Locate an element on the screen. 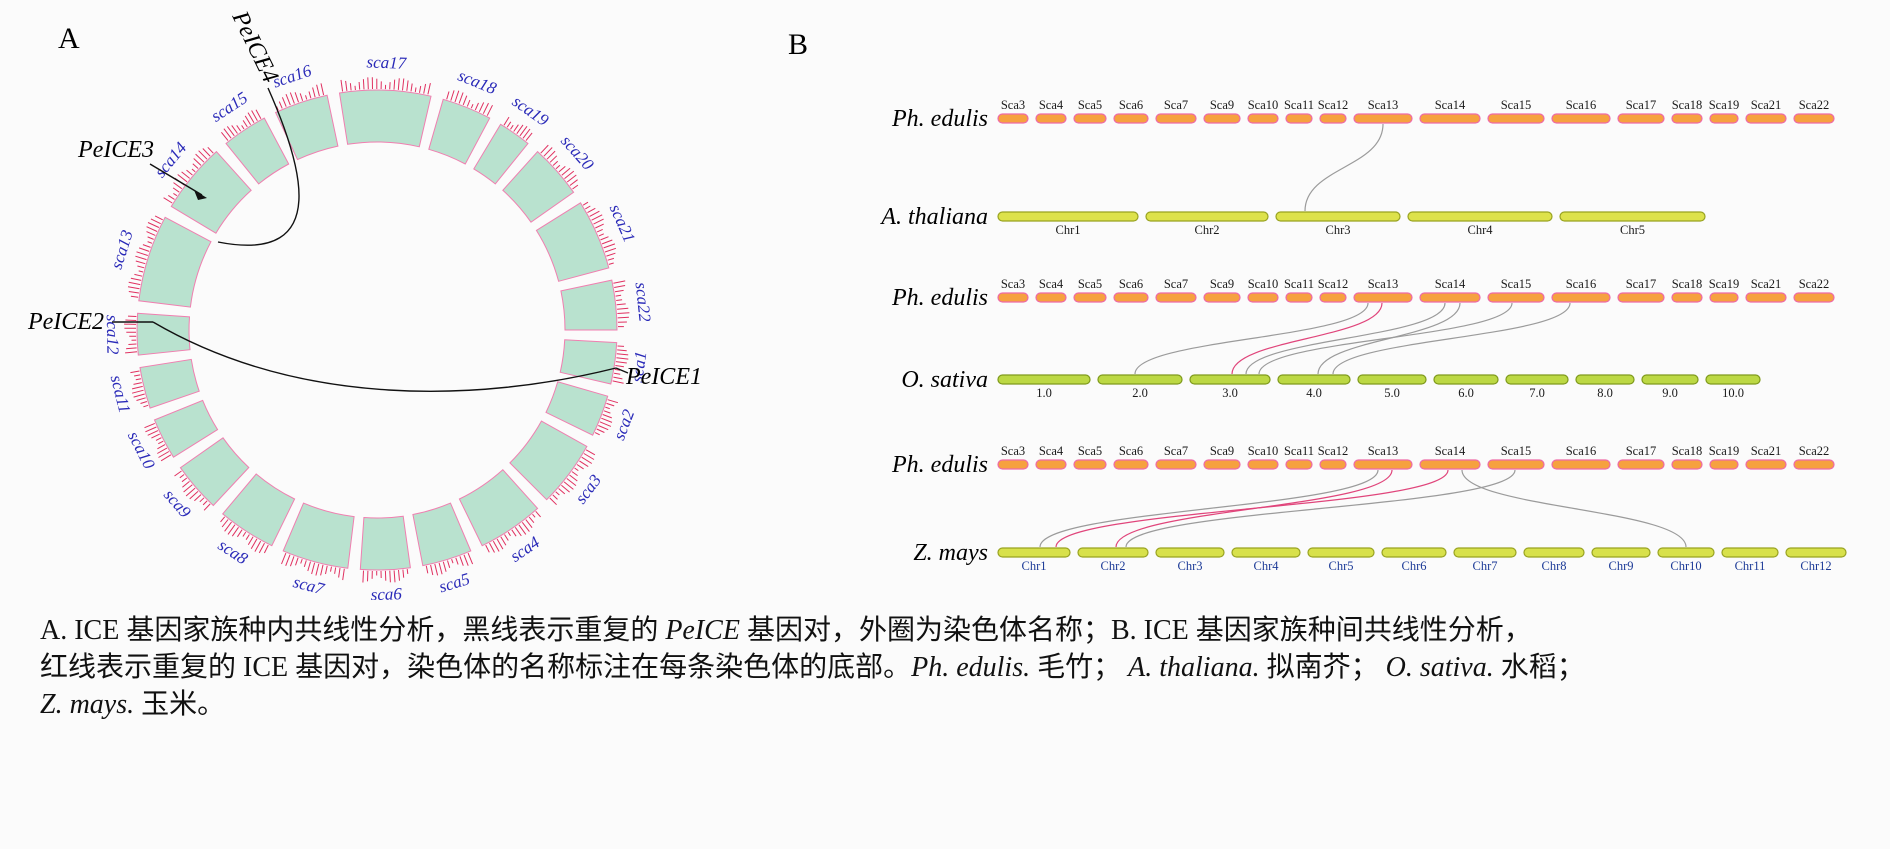  scaffold-label-sca2: sca2 is located at coordinates (623, 424).